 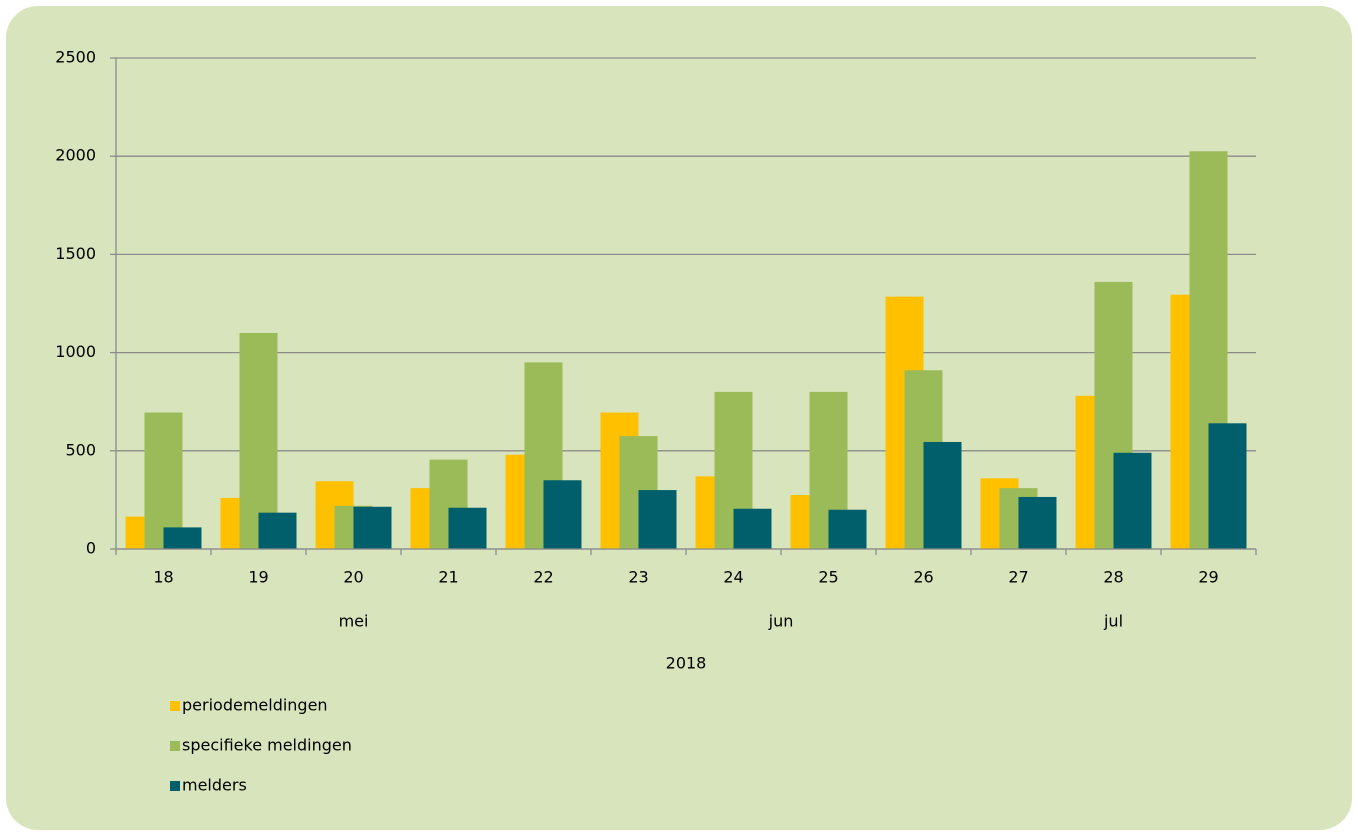 What do you see at coordinates (353, 577) in the screenshot?
I see `x-tick-label: 20` at bounding box center [353, 577].